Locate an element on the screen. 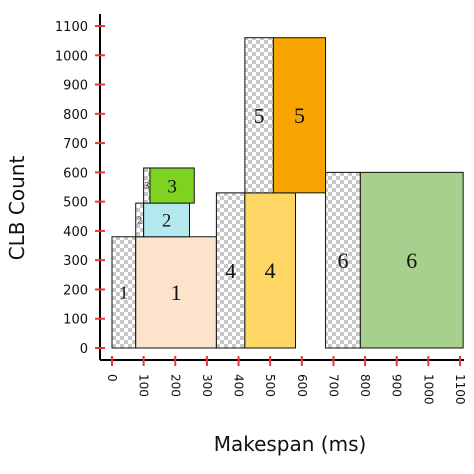 The image size is (474, 474). y-tick-label: 100 is located at coordinates (75, 320).